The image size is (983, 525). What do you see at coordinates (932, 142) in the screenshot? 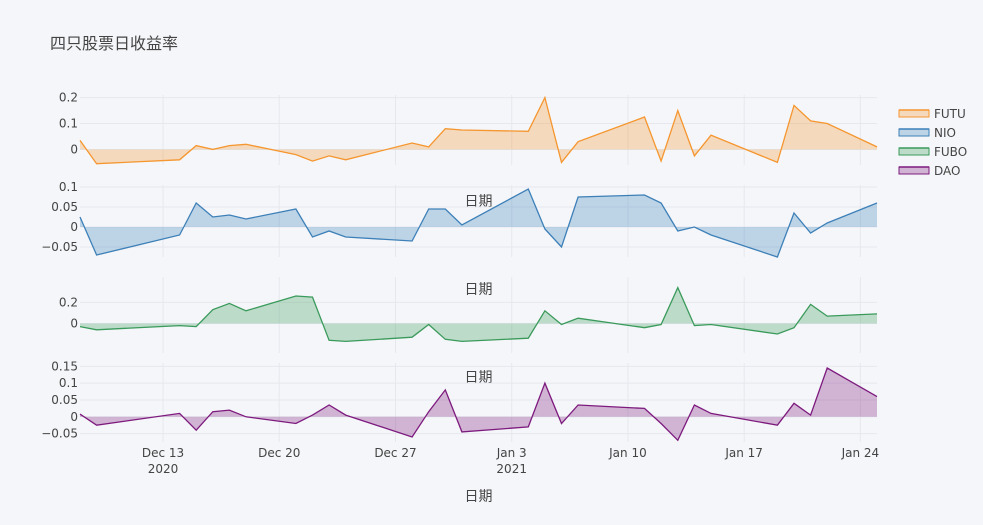
I see `legend: FUTU NIO FUBO DAO` at bounding box center [932, 142].